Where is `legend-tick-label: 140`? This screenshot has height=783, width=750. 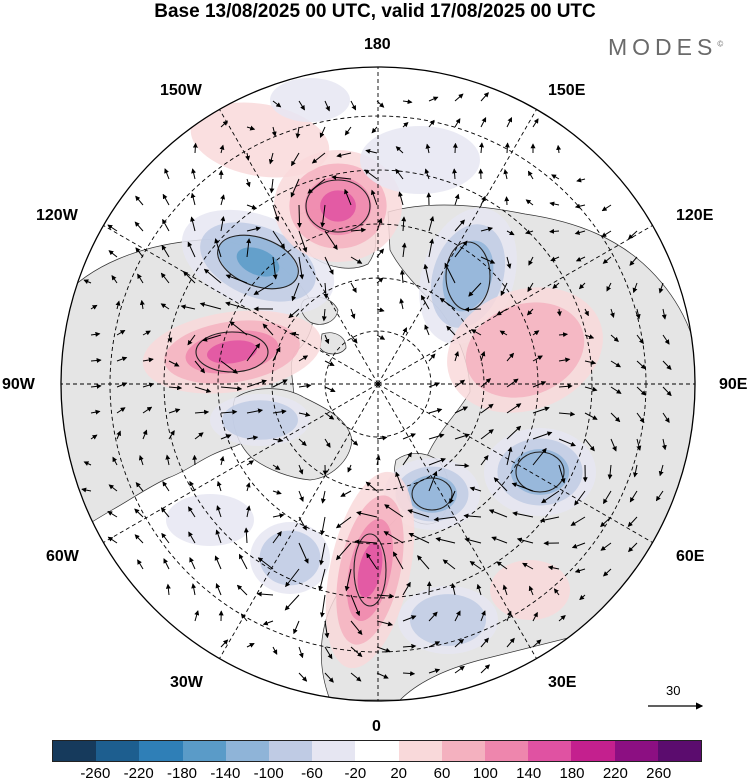
legend-tick-label: 140 is located at coordinates (529, 773).